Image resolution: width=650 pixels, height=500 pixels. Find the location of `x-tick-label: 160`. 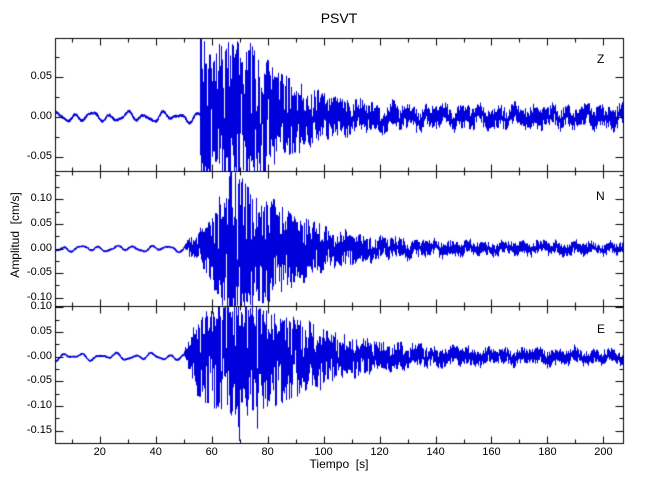

x-tick-label: 160 is located at coordinates (491, 452).